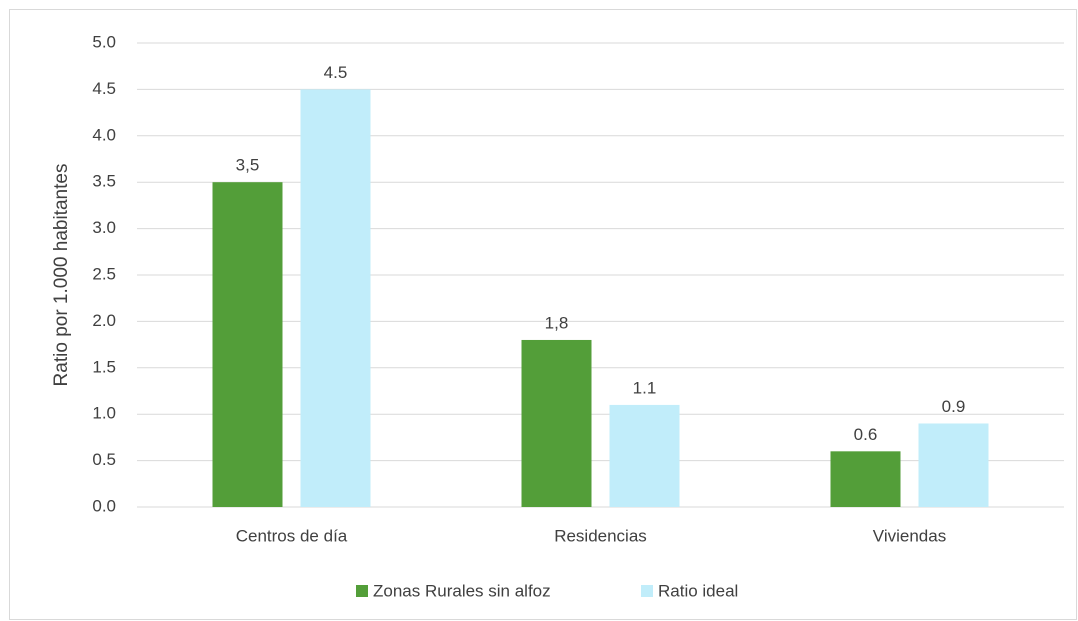  I want to click on y-tick-label: 0.0, so click(104, 505).